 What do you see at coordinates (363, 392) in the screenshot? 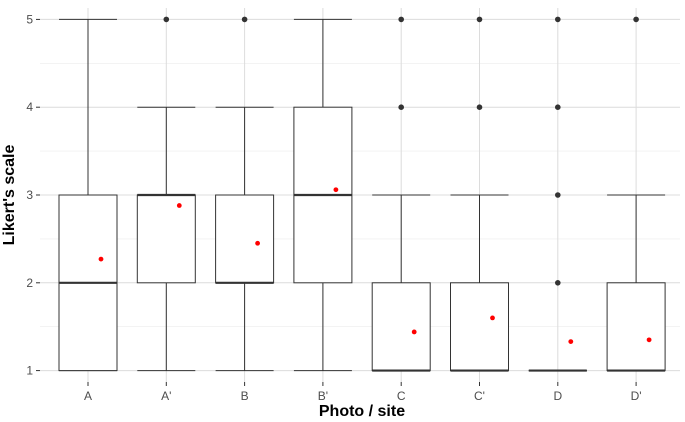
I see `x-axis-ticks: A A' B B' C C' D D'` at bounding box center [363, 392].